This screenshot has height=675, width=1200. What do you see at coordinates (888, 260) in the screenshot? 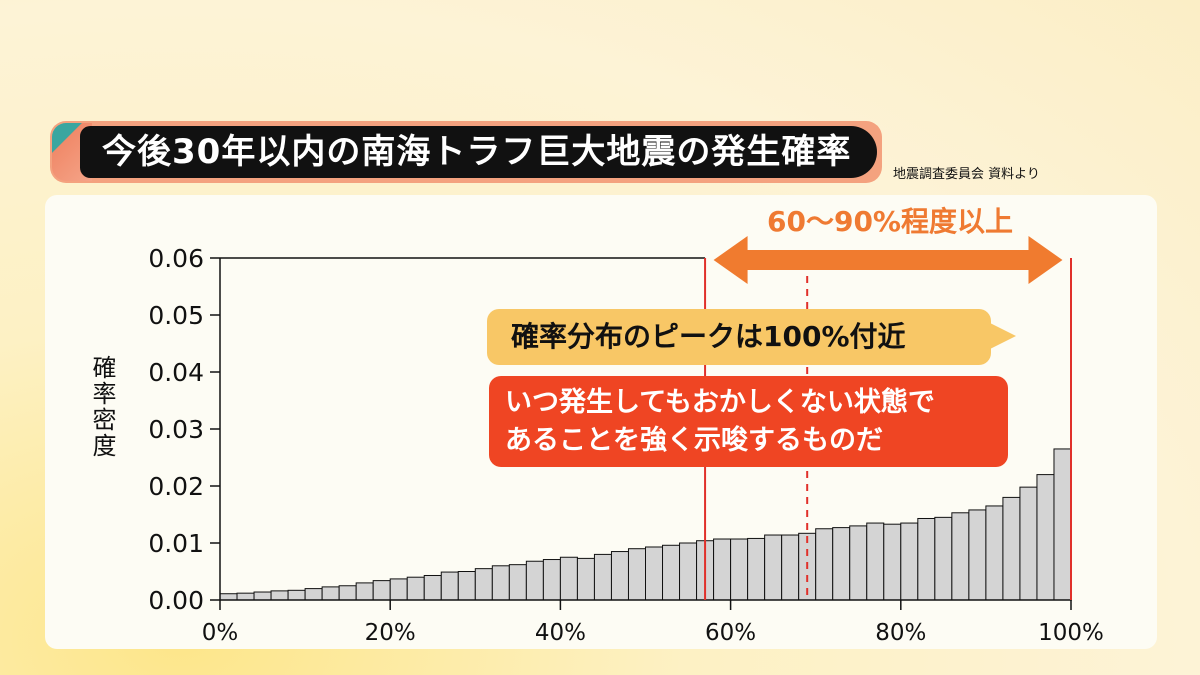
I see `range-double-arrow` at bounding box center [888, 260].